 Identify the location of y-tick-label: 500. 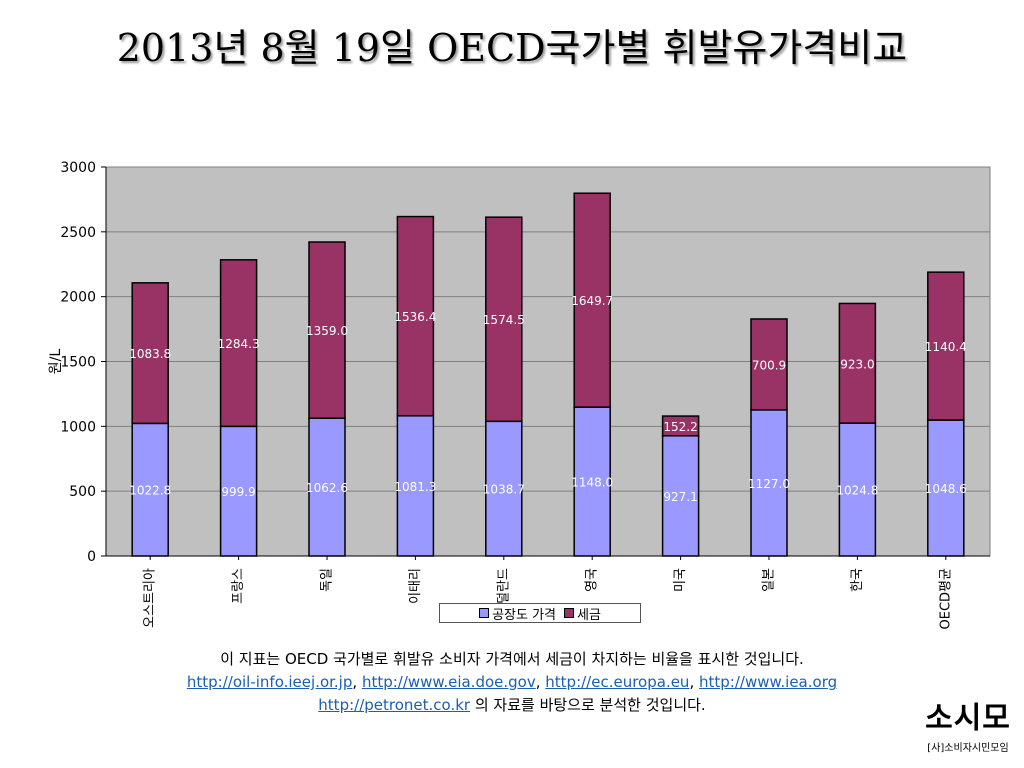
(82, 492).